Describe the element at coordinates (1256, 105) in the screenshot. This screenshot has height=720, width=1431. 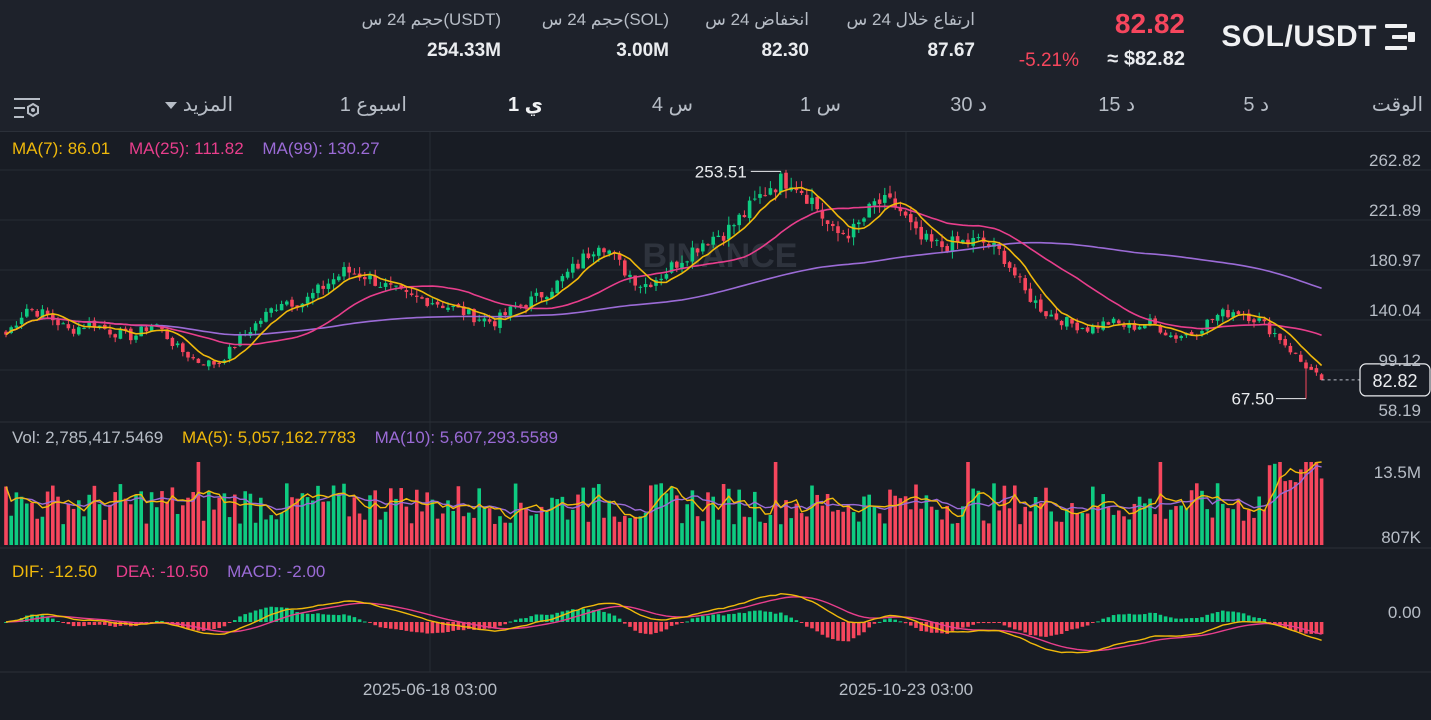
I see `tab-interval-5m: 5 د` at that location.